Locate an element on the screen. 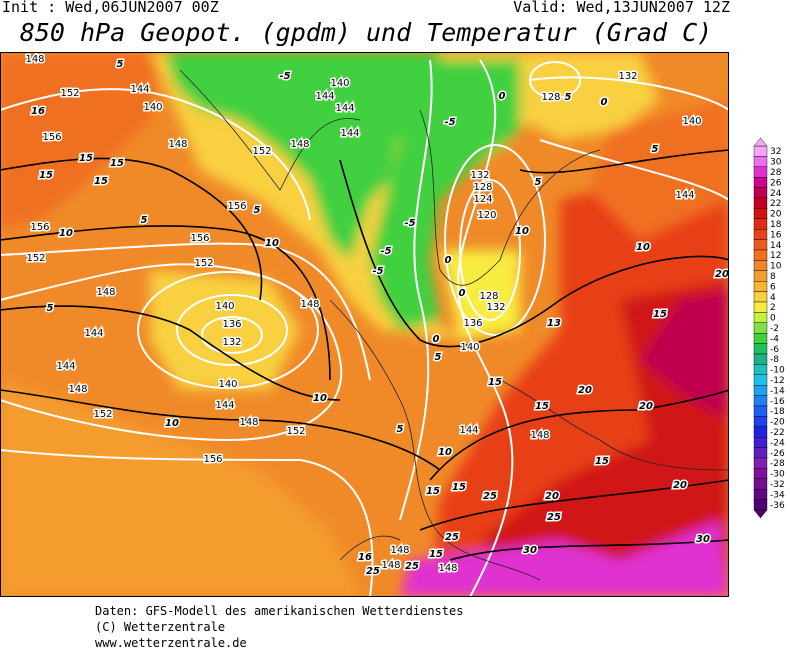 The width and height of the screenshot is (790, 648). temperature-label: 25 is located at coordinates (373, 571).